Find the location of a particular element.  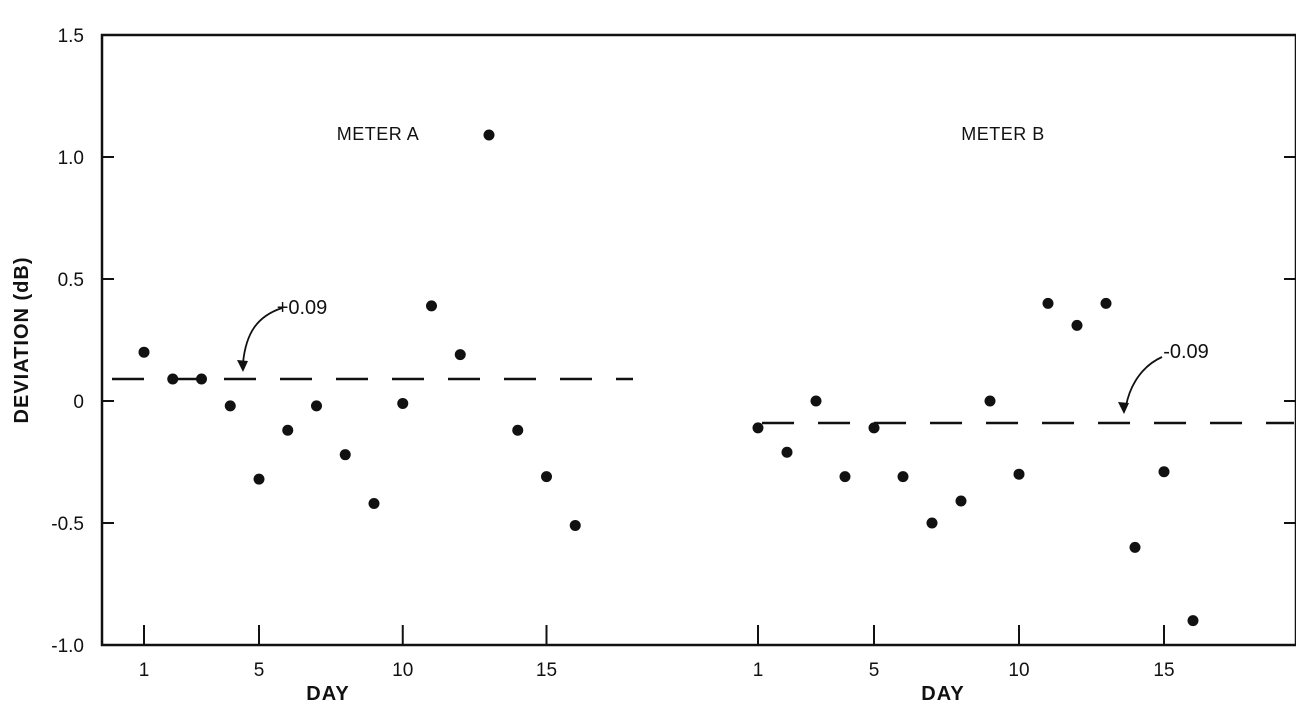

mean-label: -0.09 is located at coordinates (1186, 352).